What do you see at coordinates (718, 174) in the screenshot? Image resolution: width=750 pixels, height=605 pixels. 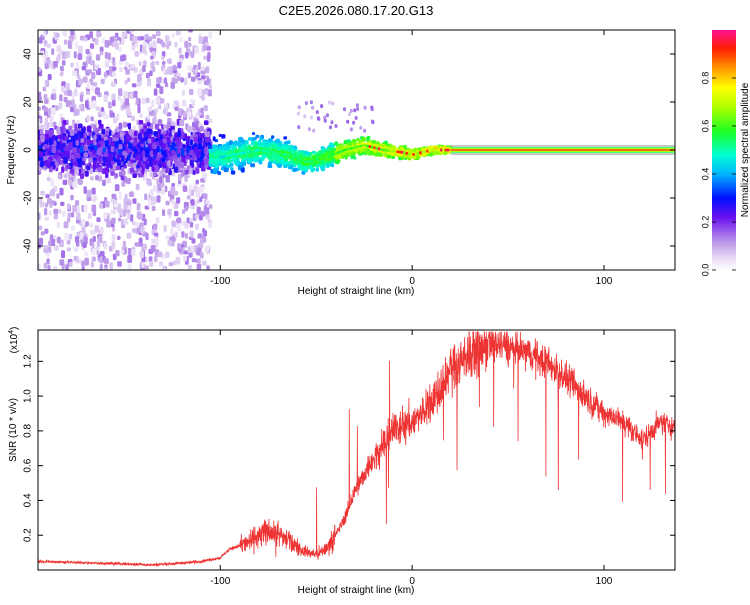 I see `colorbar-axis: 0.0 0.2 0.4 0.6 0.8` at bounding box center [718, 174].